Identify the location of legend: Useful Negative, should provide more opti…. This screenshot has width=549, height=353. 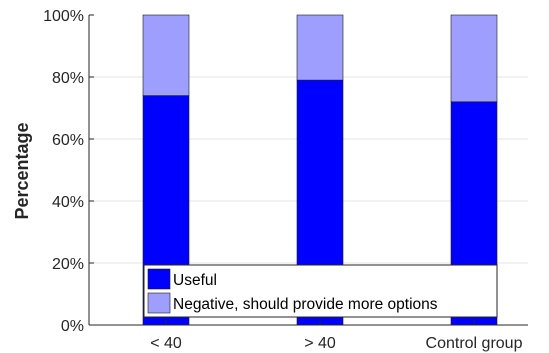
(320, 291).